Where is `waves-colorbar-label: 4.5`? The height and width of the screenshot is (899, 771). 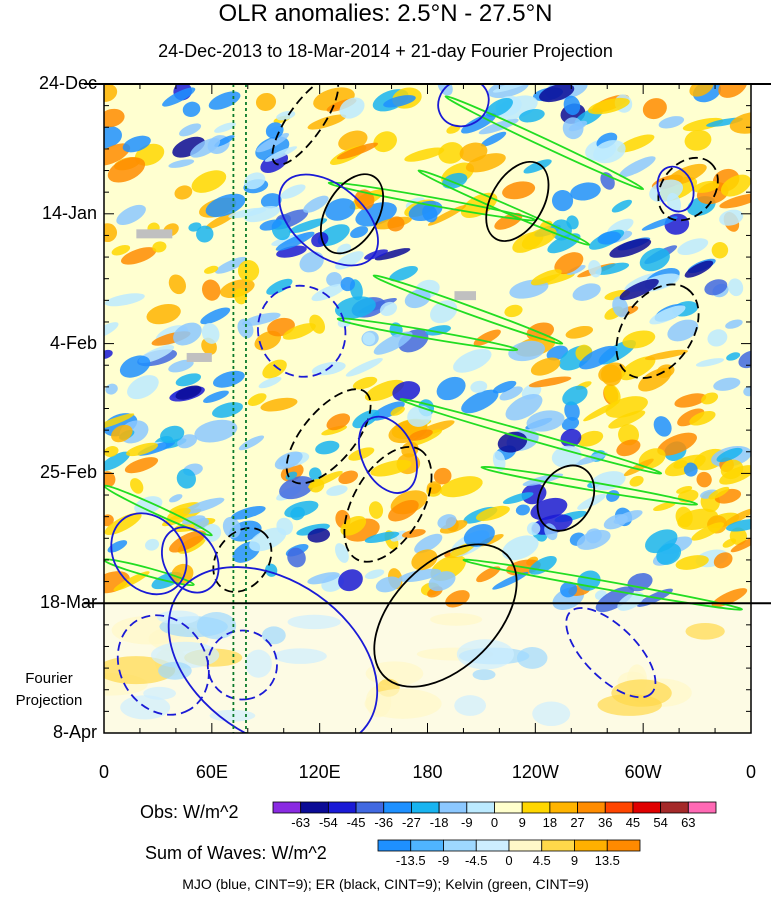 waves-colorbar-label: 4.5 is located at coordinates (541, 860).